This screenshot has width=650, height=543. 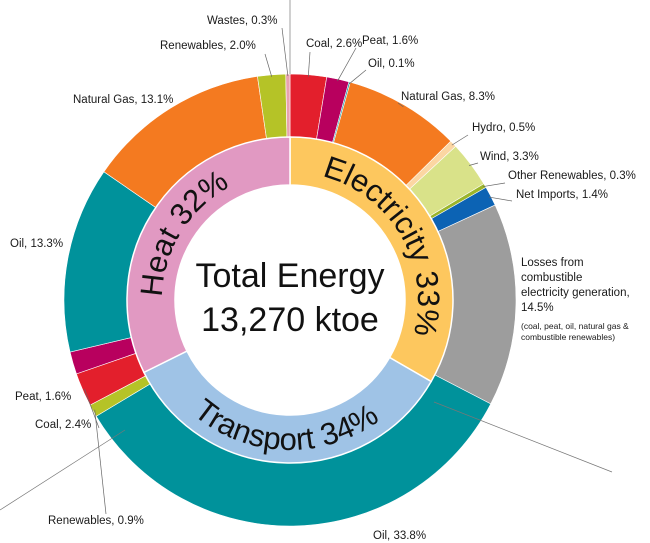 I want to click on label-electricity-wind: Wind, 3.3%, so click(x=509, y=157).